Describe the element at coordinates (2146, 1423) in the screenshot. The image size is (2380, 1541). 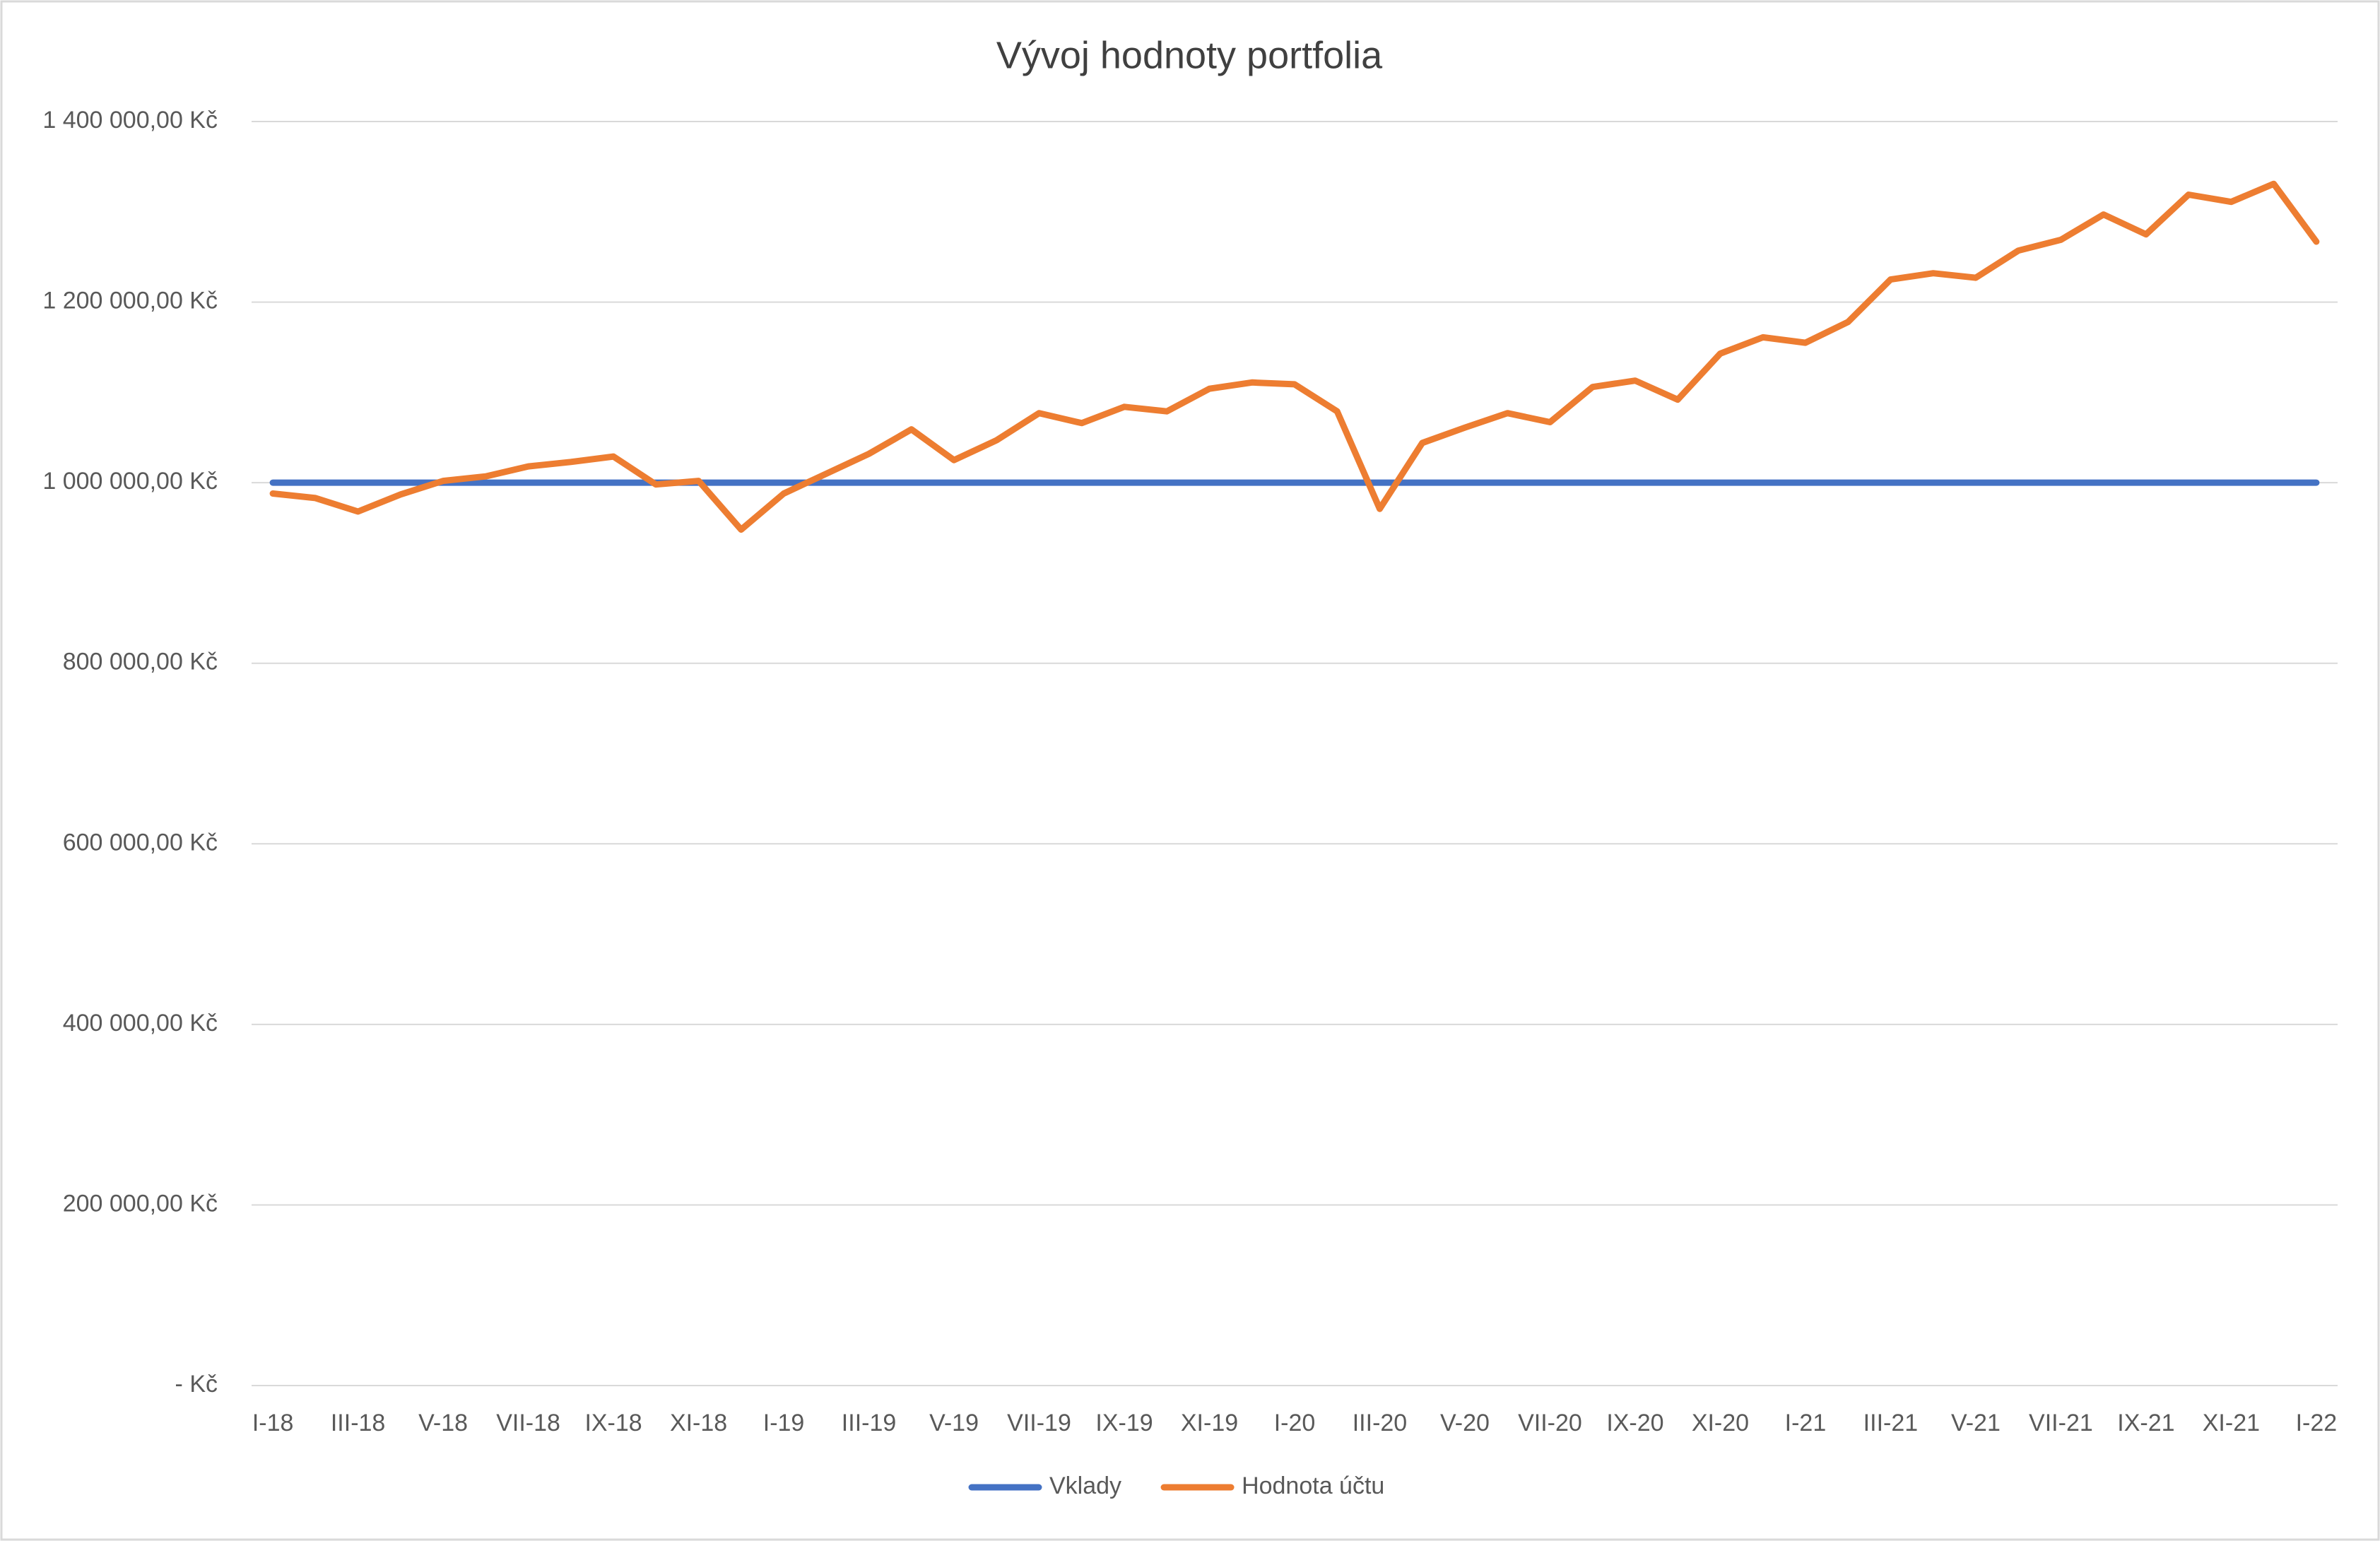
I see `x-tick-label: IX-21` at that location.